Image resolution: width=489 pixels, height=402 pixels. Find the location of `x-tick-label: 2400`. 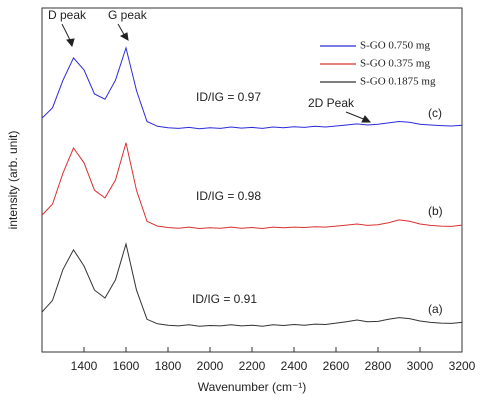

x-tick-label: 2400 is located at coordinates (294, 366).